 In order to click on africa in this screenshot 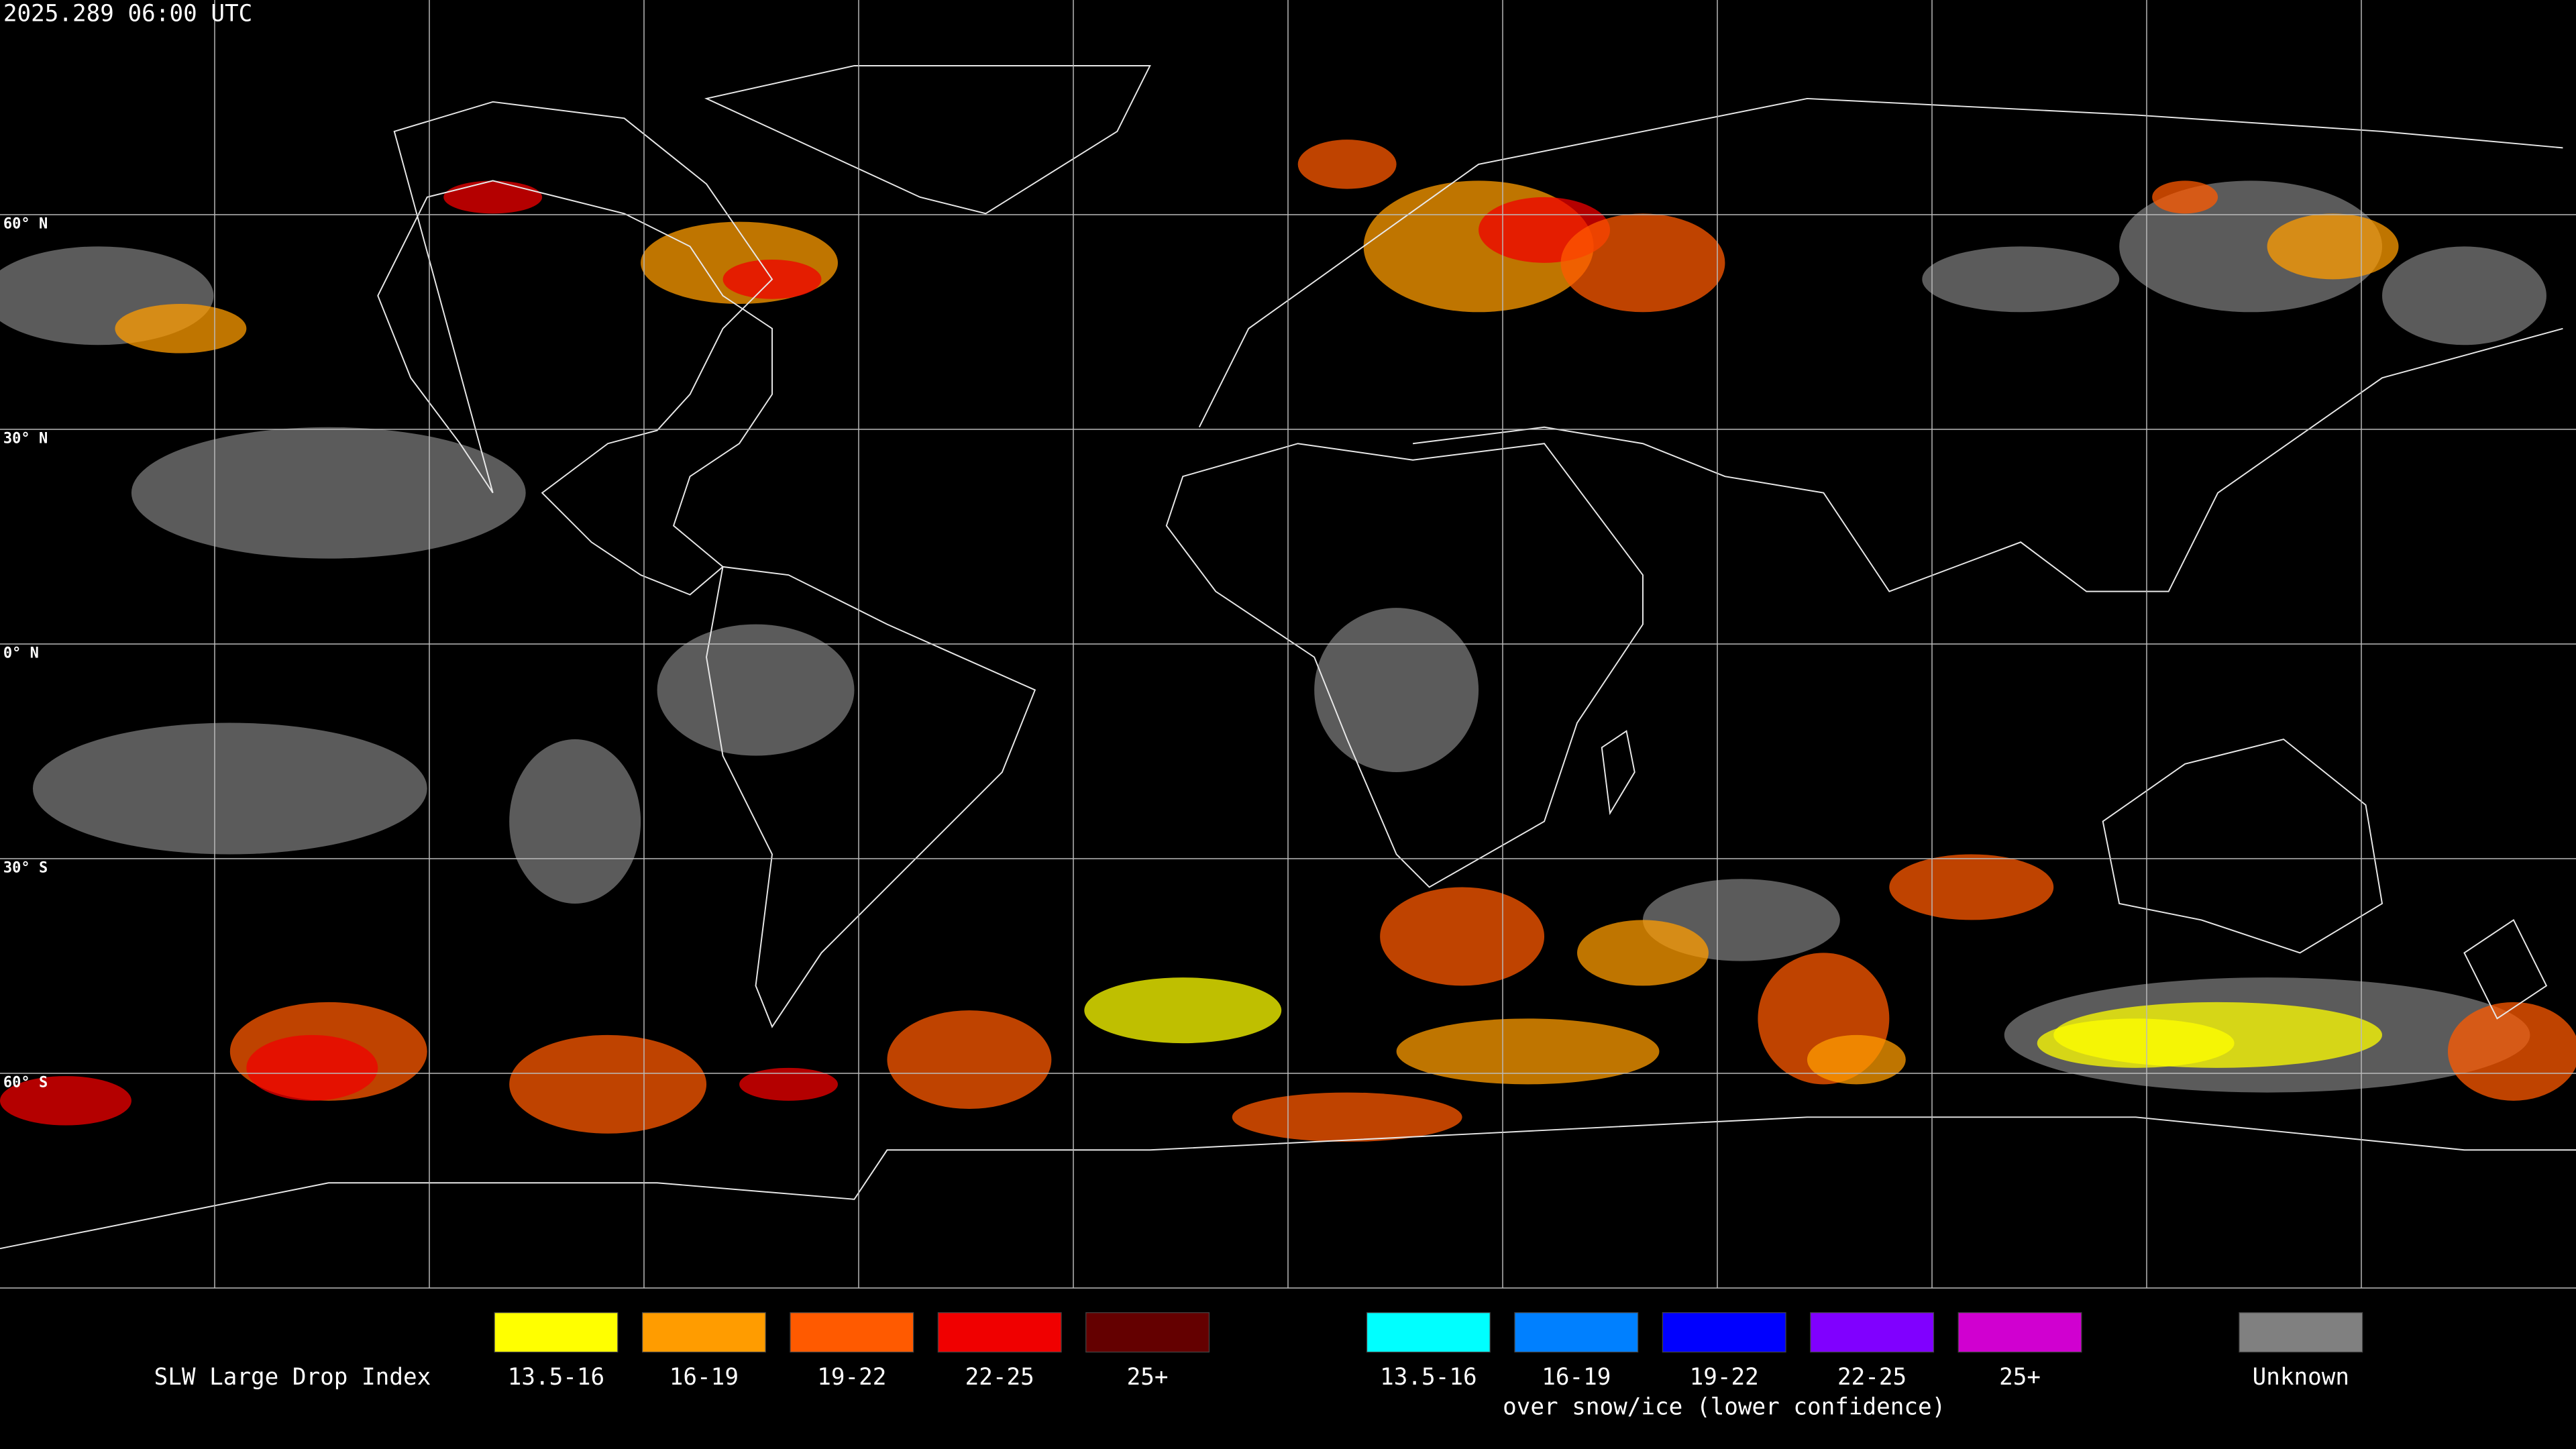, I will do `click(1404, 665)`.